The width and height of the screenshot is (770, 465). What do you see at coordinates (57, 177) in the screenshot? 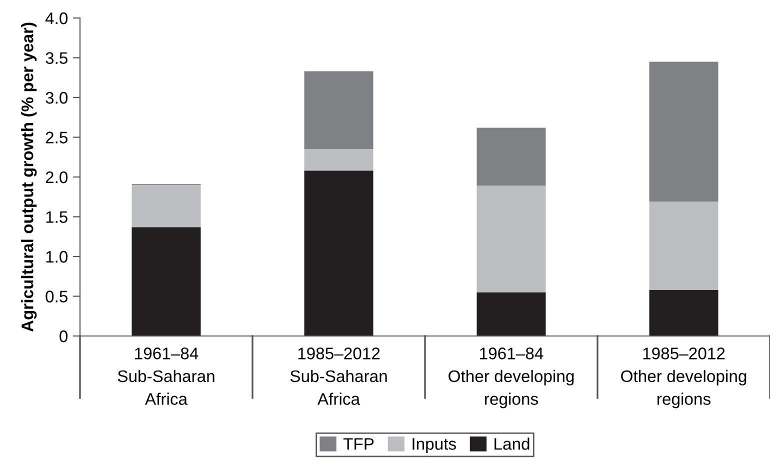
I see `y-tick-label: 2.0` at bounding box center [57, 177].